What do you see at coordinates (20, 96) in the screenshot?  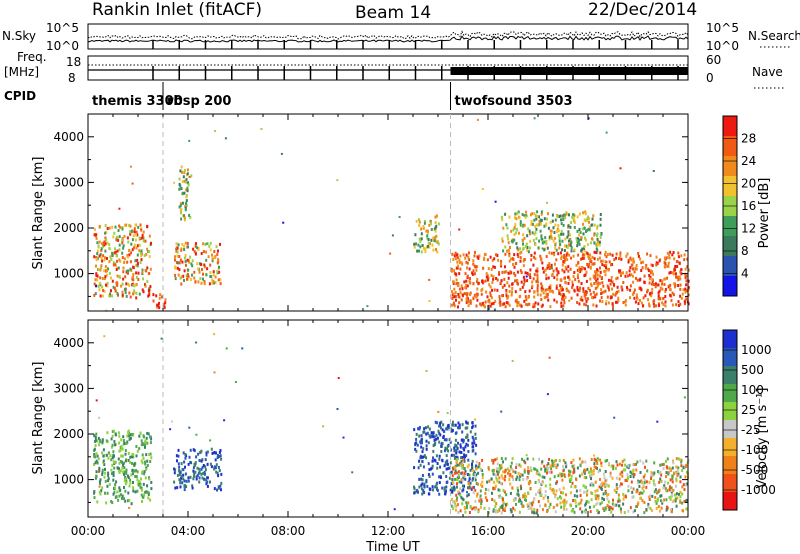 I see `cpid-label: CPID` at bounding box center [20, 96].